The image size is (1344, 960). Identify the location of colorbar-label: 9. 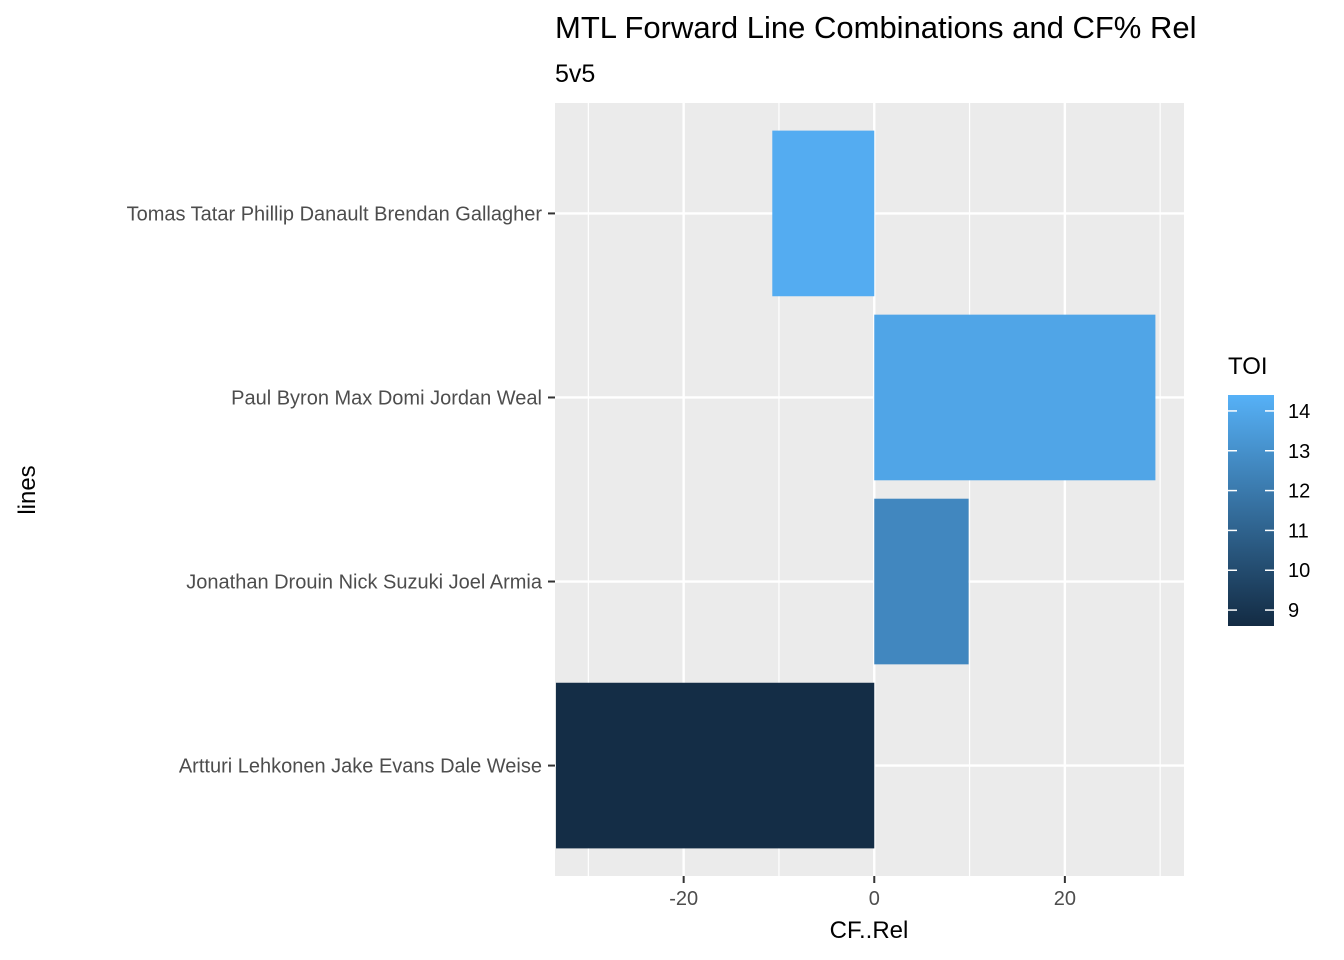
(1293, 611).